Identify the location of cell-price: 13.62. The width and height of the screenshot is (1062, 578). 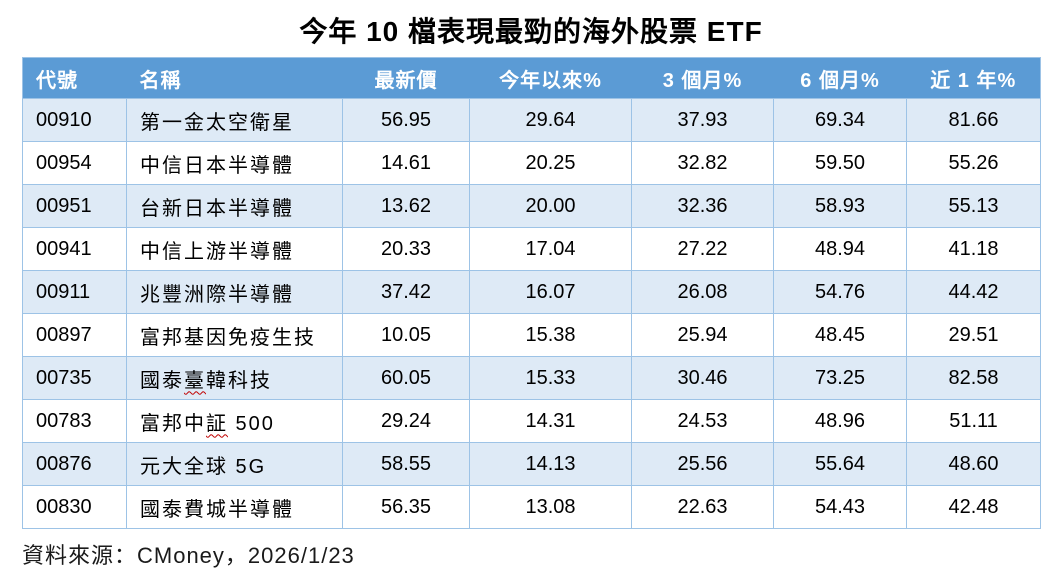
(406, 206).